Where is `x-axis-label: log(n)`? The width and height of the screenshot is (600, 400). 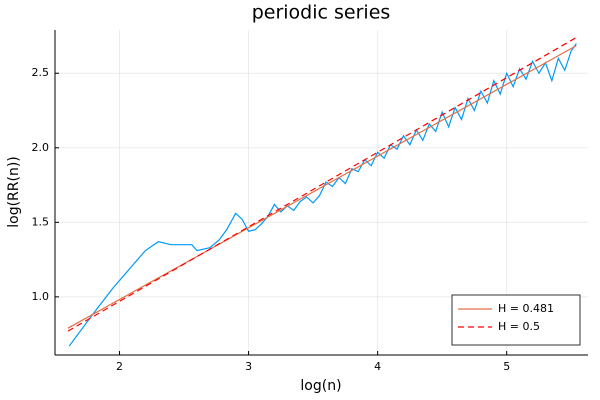
x-axis-label: log(n) is located at coordinates (320, 386).